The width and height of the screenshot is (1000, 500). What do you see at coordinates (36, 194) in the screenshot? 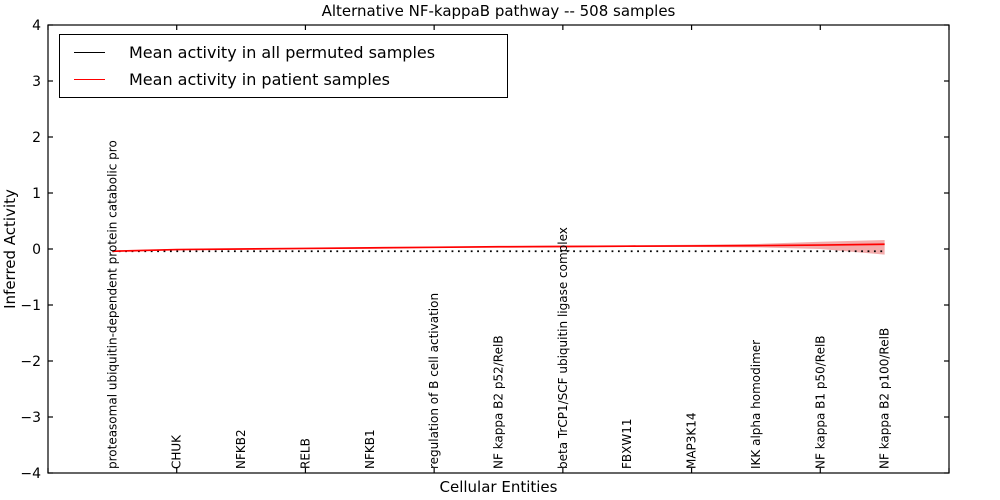
I see `y-tick-label: 1` at bounding box center [36, 194].